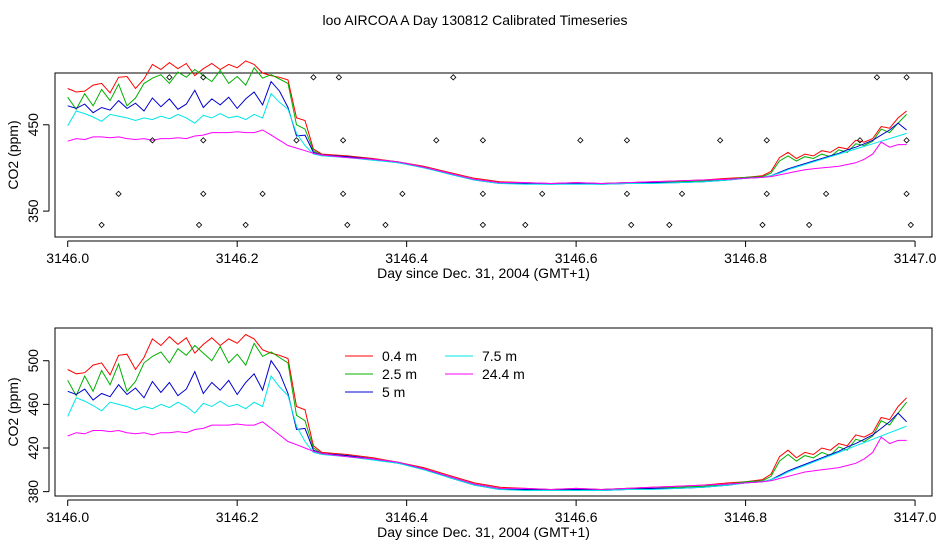 The height and width of the screenshot is (550, 950). I want to click on y-tick-label: 380, so click(33, 492).